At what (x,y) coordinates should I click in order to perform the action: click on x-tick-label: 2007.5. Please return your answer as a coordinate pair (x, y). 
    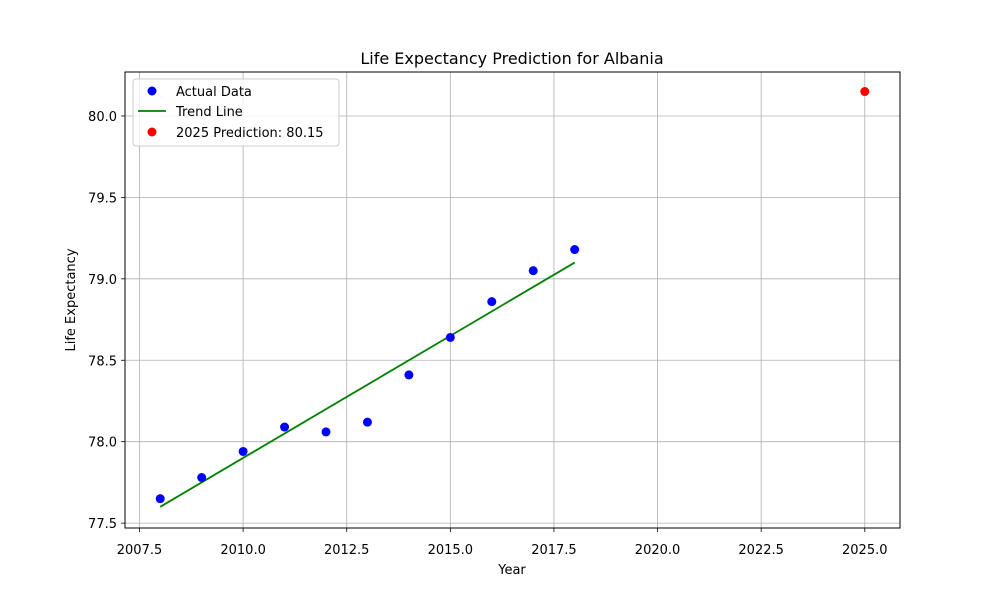
    Looking at the image, I should click on (140, 550).